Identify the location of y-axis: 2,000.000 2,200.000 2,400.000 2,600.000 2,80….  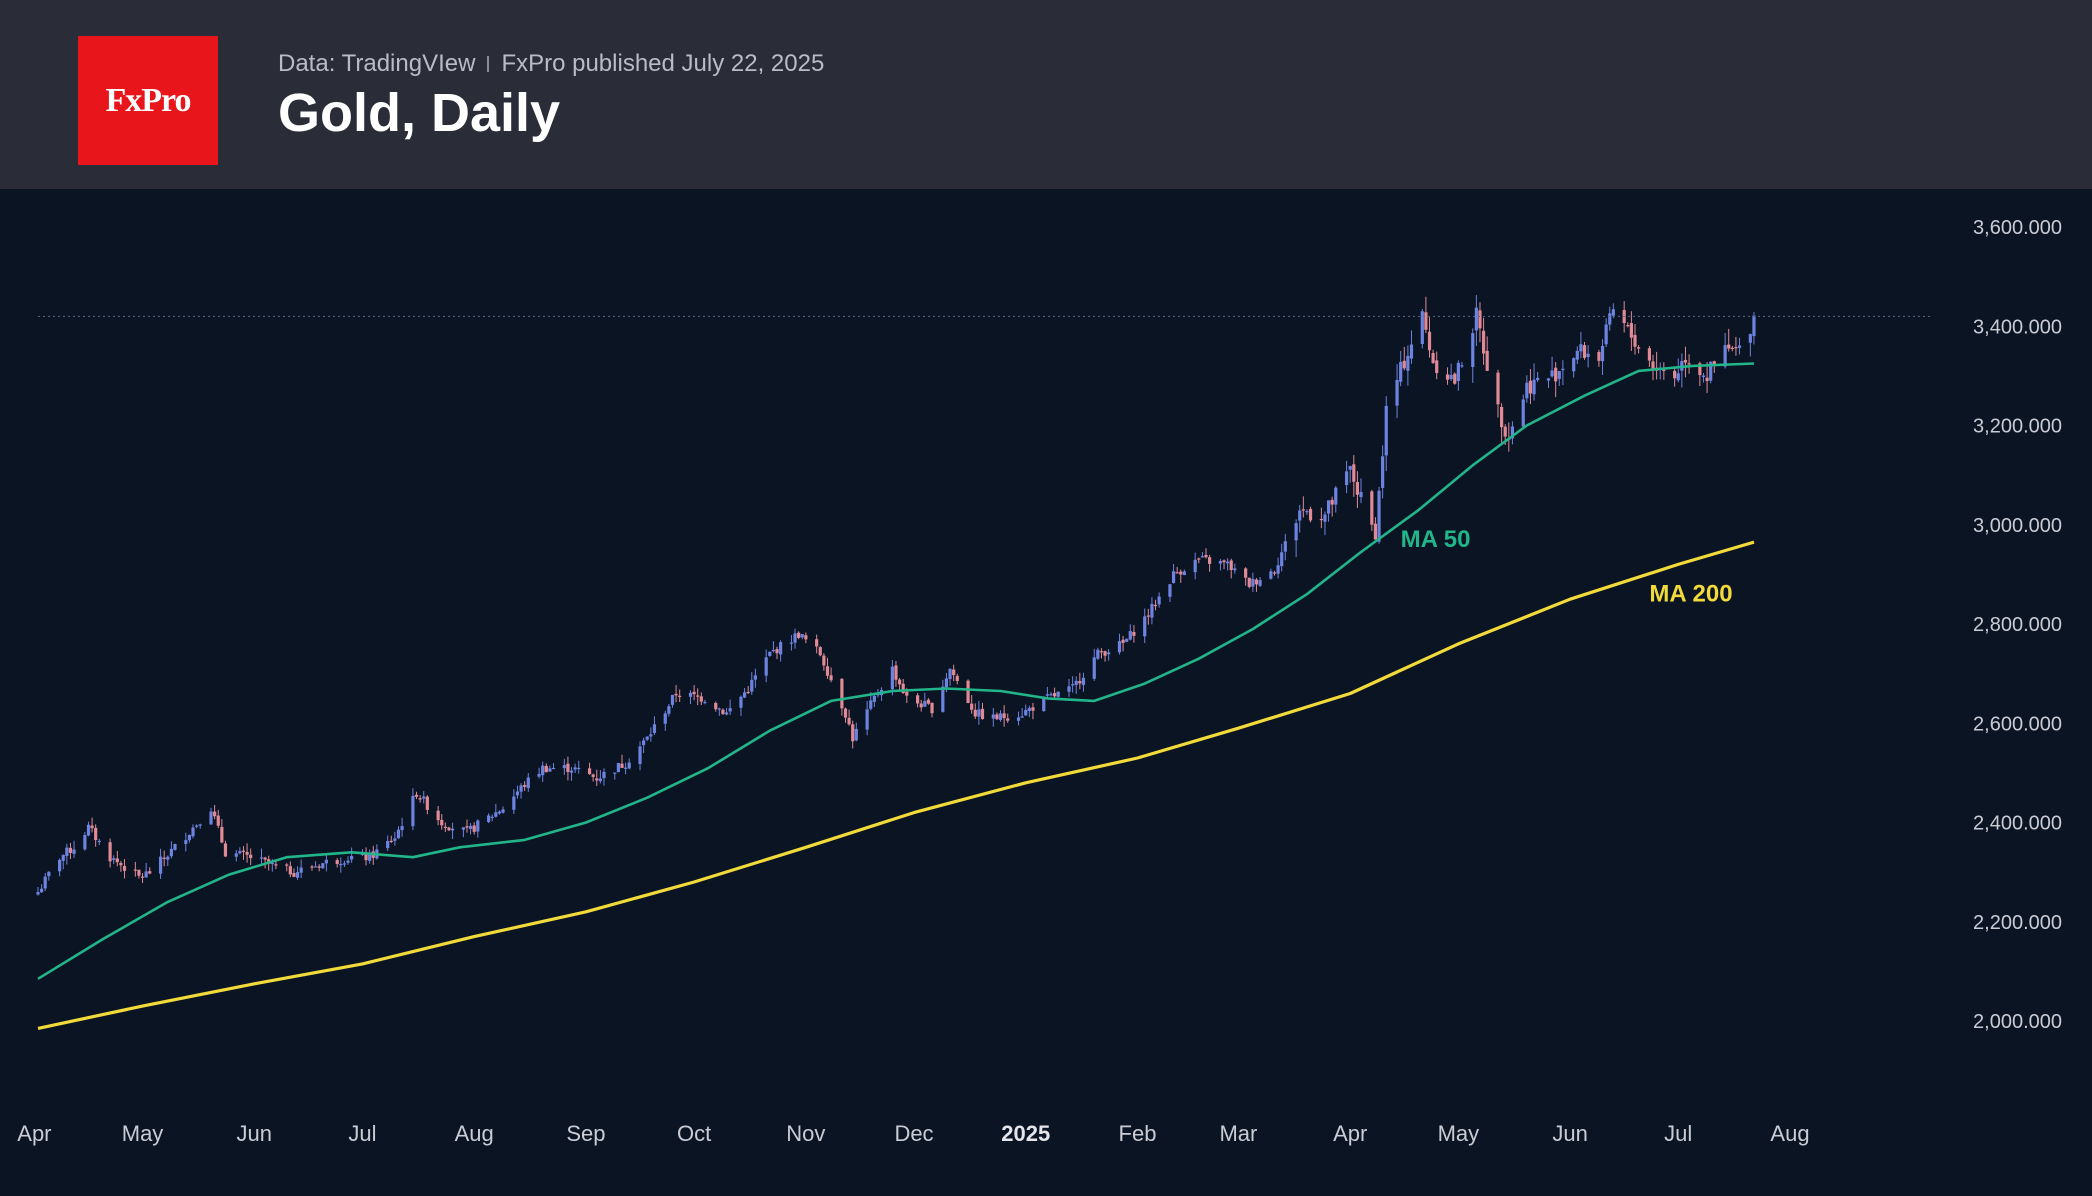
(2017, 625).